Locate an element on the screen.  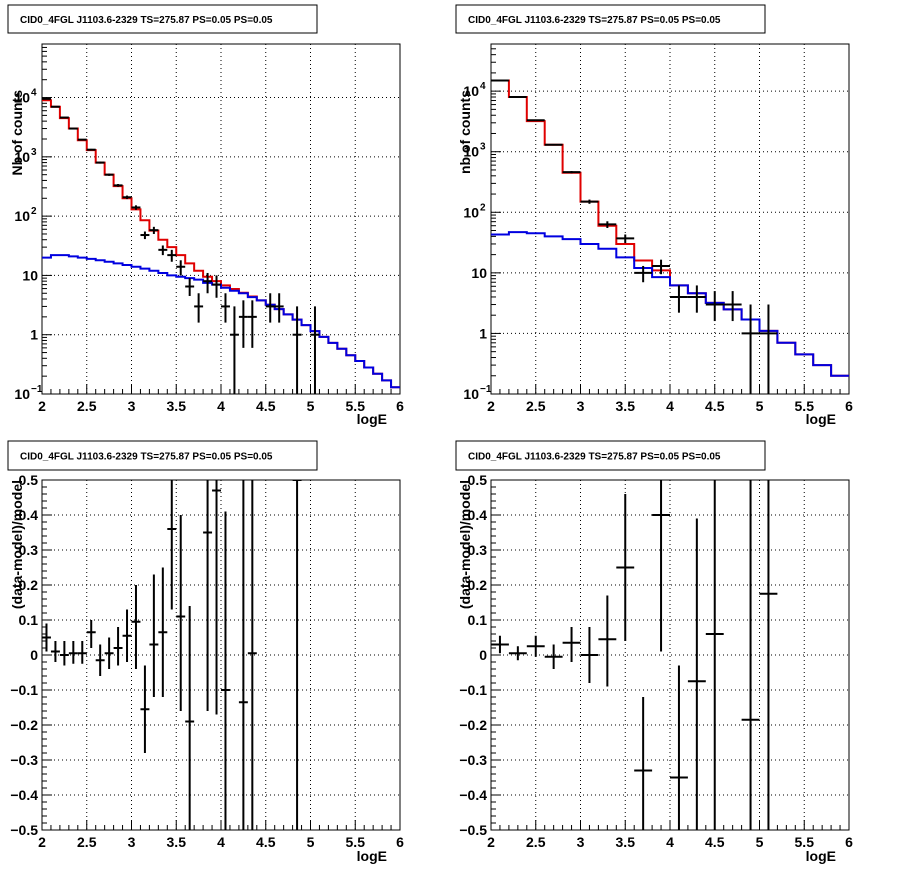
y-tick-label-exponent: −1 is located at coordinates (37, 389).